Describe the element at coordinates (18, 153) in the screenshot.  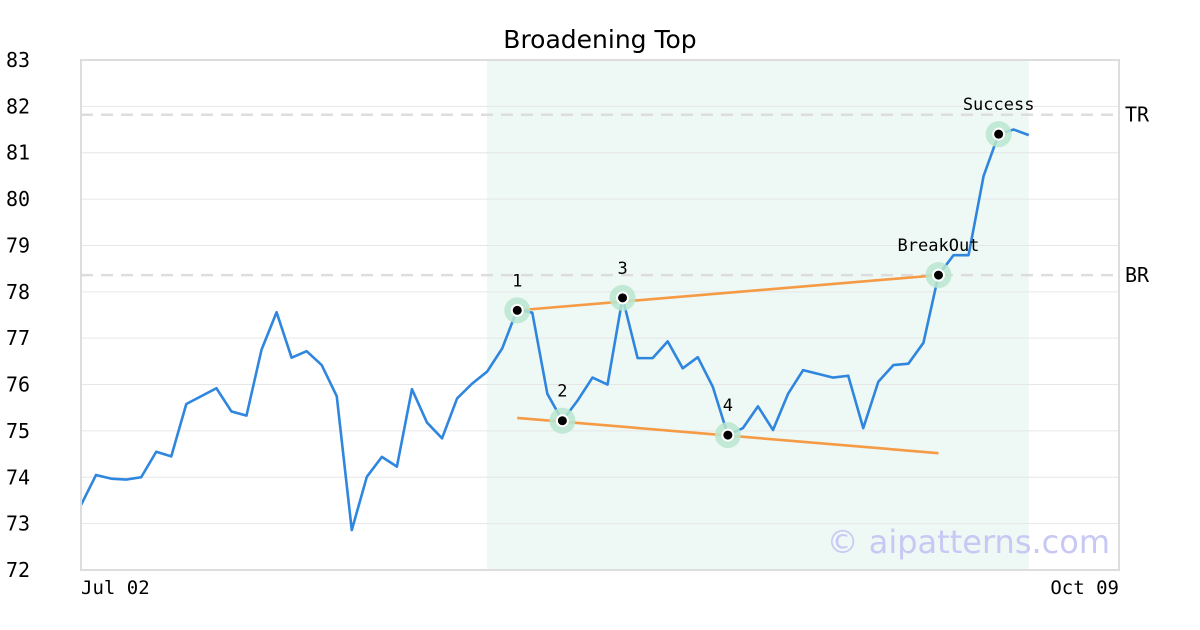
I see `y-tick-label: 81` at that location.